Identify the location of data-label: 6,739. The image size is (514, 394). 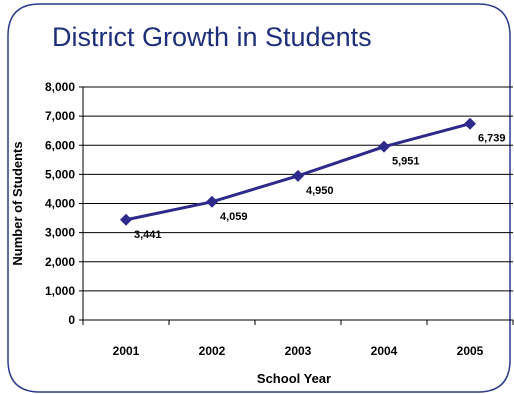
(492, 139).